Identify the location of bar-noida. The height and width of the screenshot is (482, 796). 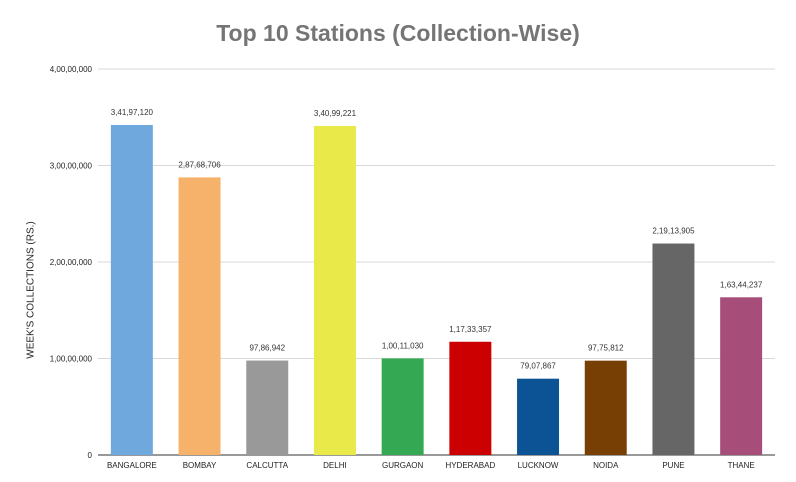
(605, 407).